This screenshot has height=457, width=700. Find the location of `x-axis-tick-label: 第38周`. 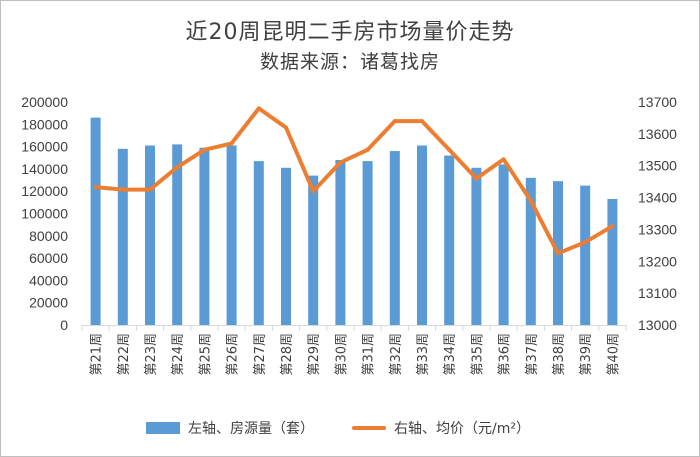

x-axis-tick-label: 第38周 is located at coordinates (559, 354).